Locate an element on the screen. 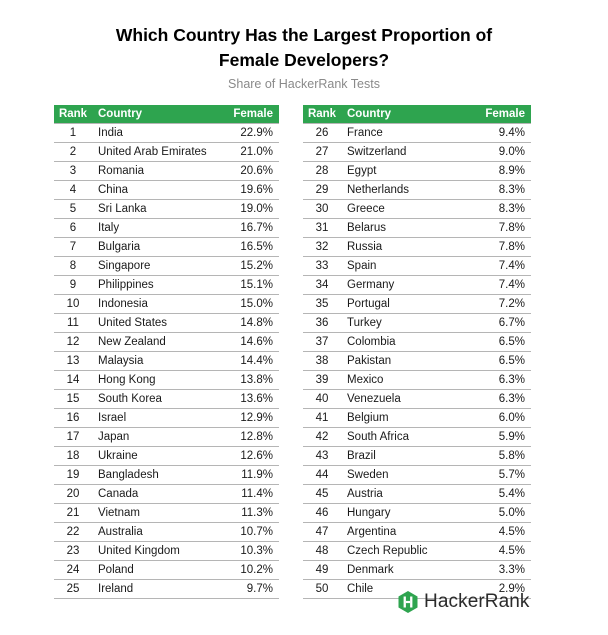 The image size is (608, 635). table-row: 24 Poland 10.2% is located at coordinates (166, 570).